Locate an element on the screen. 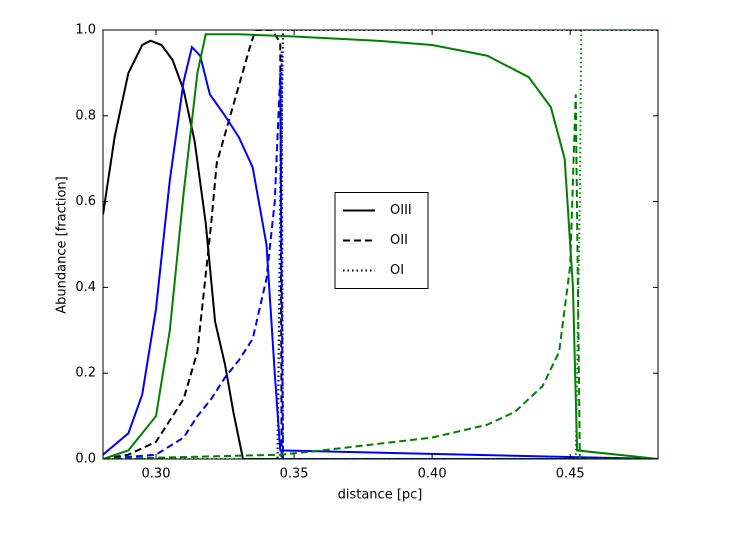 This screenshot has width=744, height=560. legend-label: OI is located at coordinates (397, 270).